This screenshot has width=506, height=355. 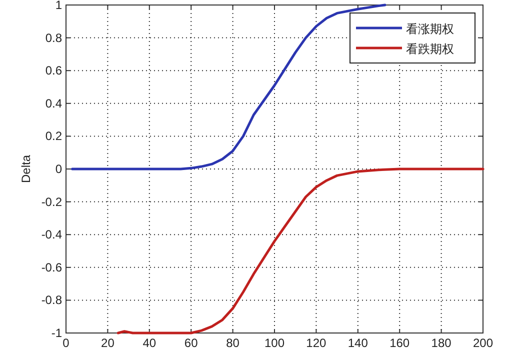 I want to click on x-tick-label: 160, so click(x=400, y=343).